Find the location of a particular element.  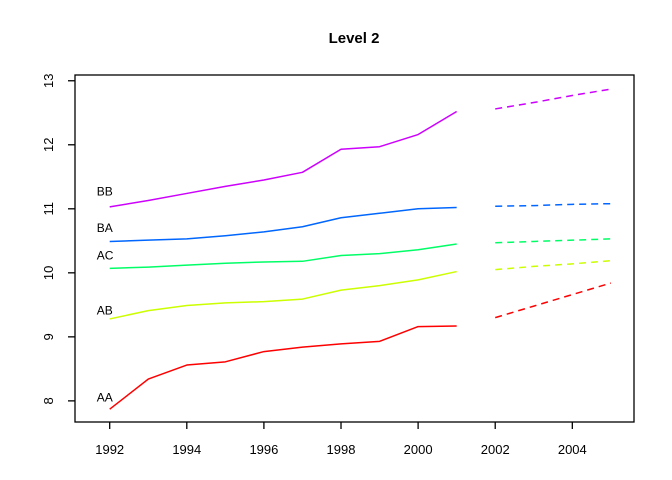

series-line-dashed-BA is located at coordinates (553, 204).